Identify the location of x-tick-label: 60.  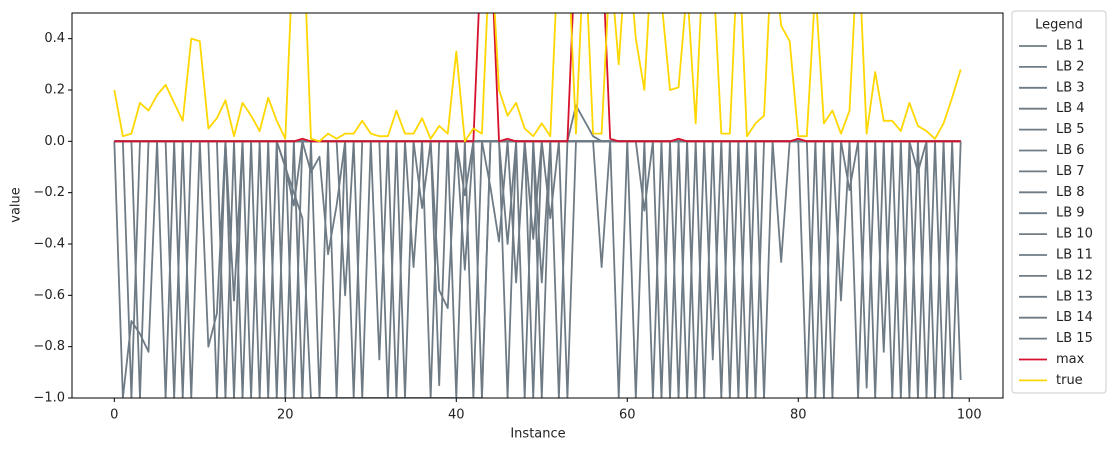
(627, 415).